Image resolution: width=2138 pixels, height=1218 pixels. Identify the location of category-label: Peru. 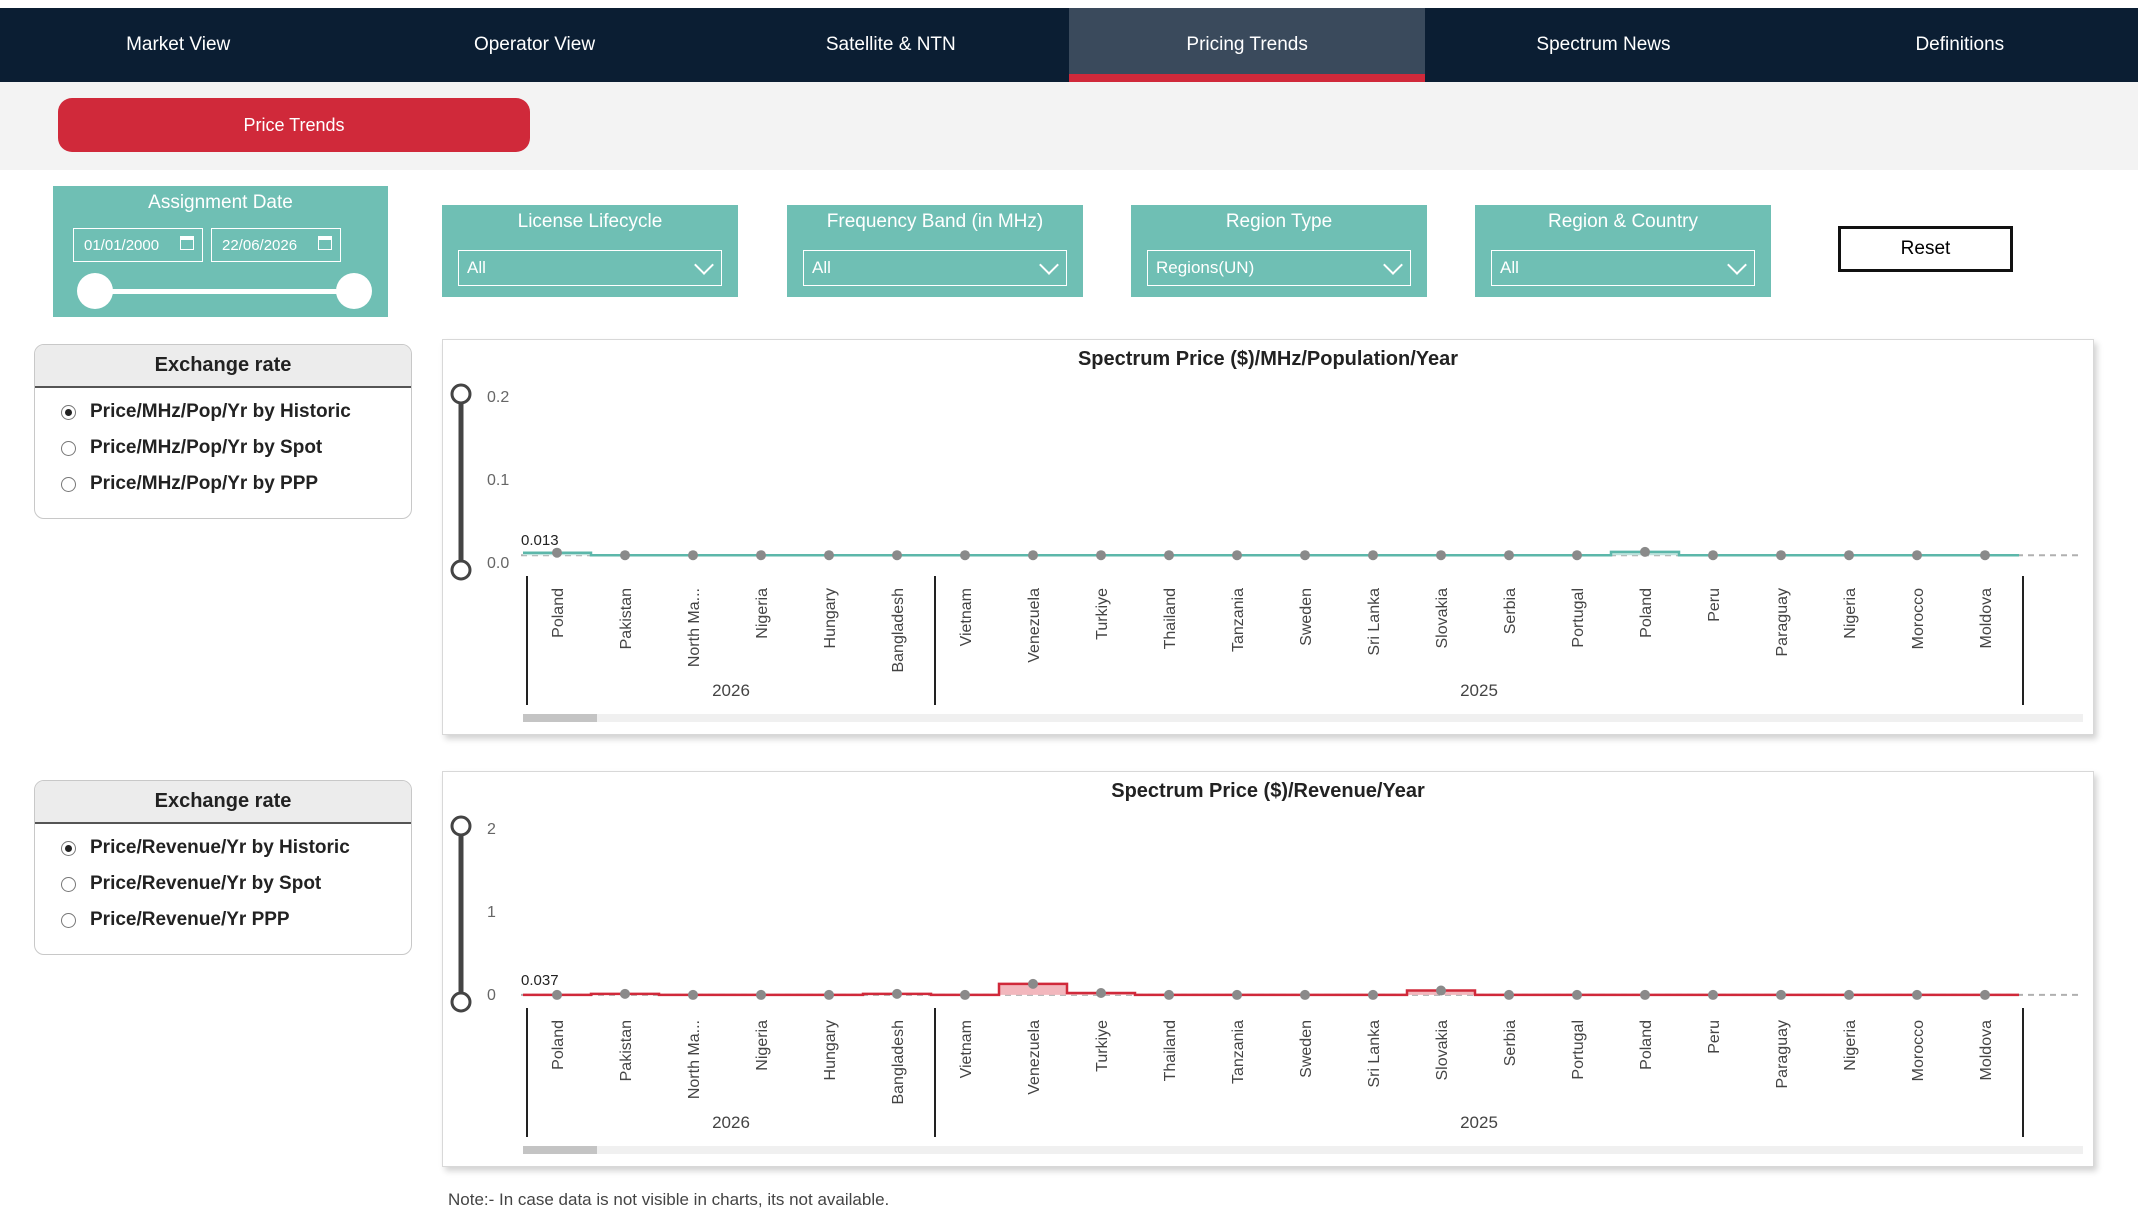
(1714, 1037).